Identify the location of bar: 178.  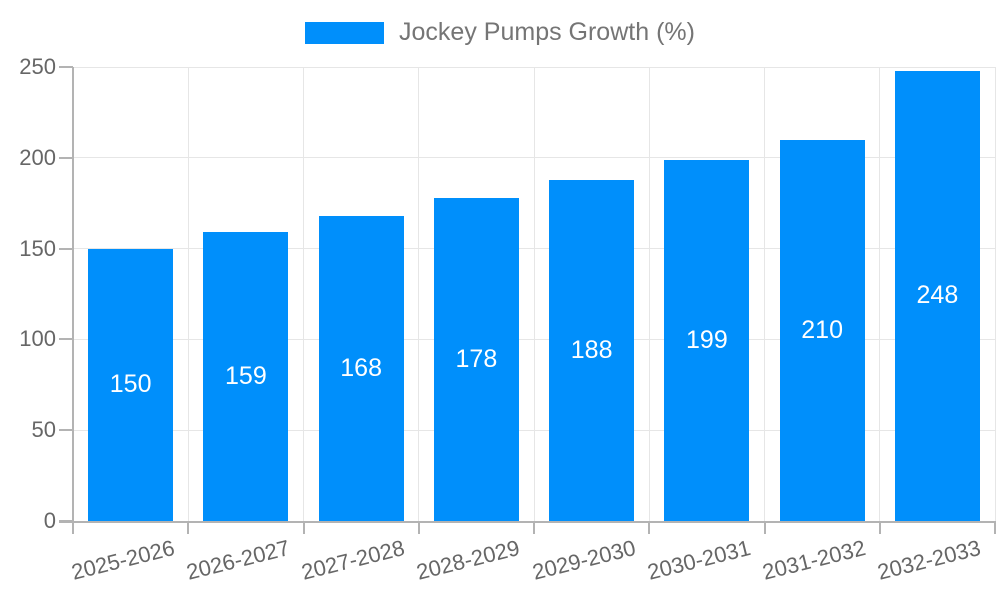
(476, 359).